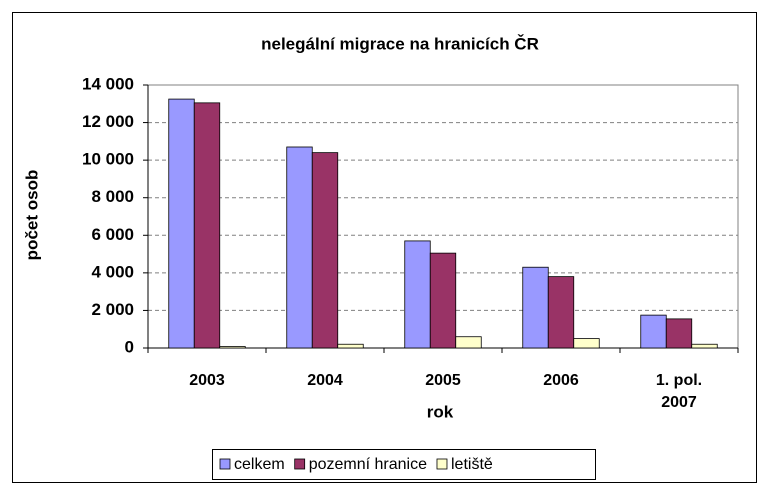 This screenshot has height=488, width=768. Describe the element at coordinates (368, 464) in the screenshot. I see `legend-label: pozemní hranice` at that location.